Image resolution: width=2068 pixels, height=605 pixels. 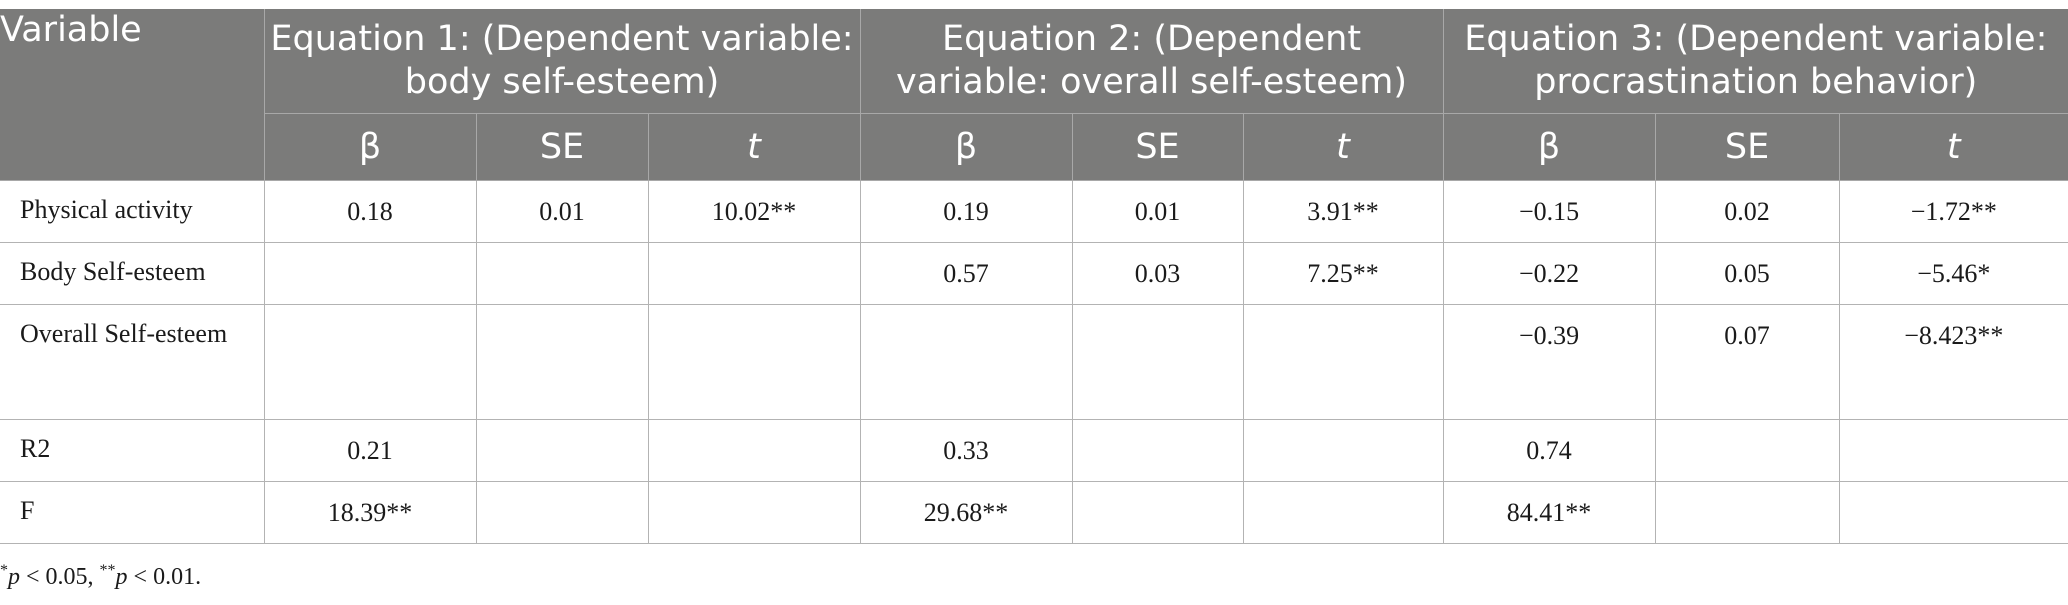 What do you see at coordinates (1549, 273) in the screenshot?
I see `table-cell: −0.22` at bounding box center [1549, 273].